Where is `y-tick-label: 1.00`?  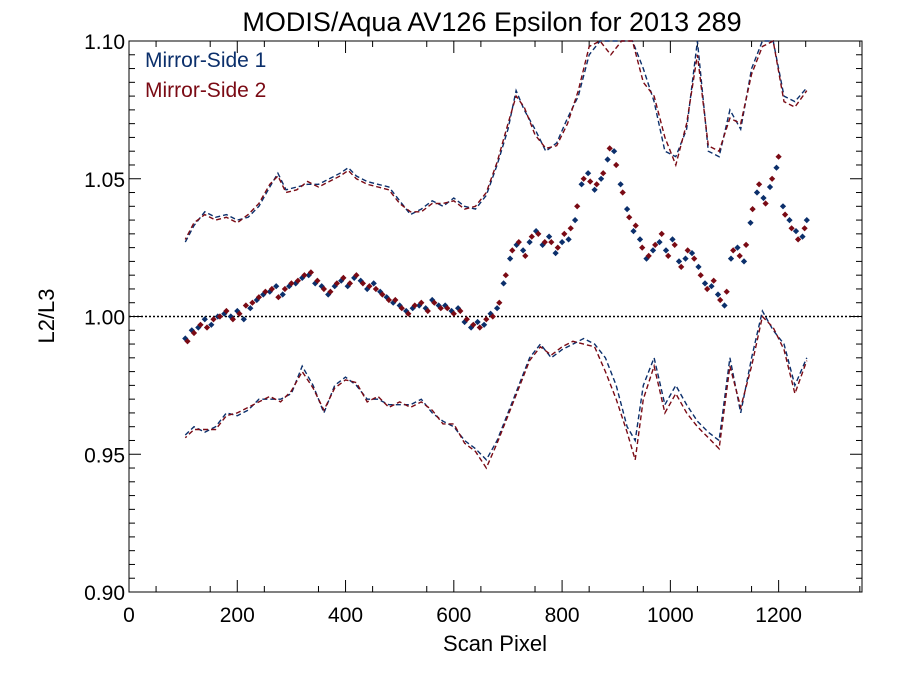 y-tick-label: 1.00 is located at coordinates (104, 318).